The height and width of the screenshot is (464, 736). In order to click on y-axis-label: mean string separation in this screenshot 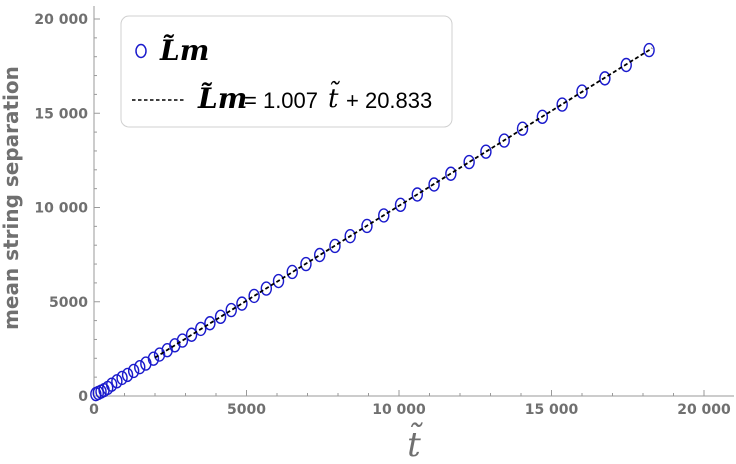, I will do `click(11, 198)`.